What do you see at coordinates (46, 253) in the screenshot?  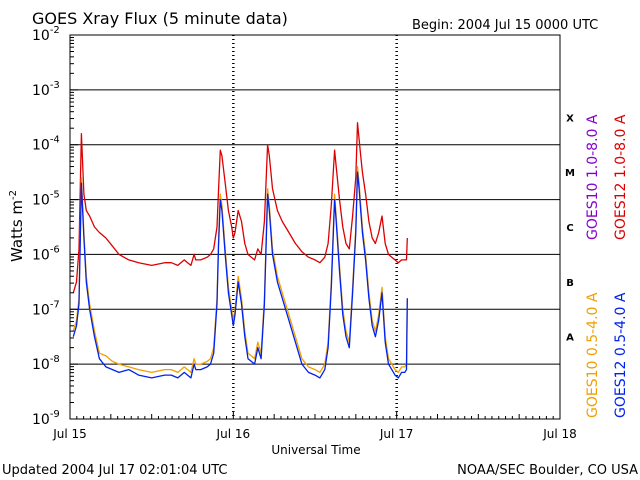 I see `y-tick-label: 10⁻⁶` at bounding box center [46, 253].